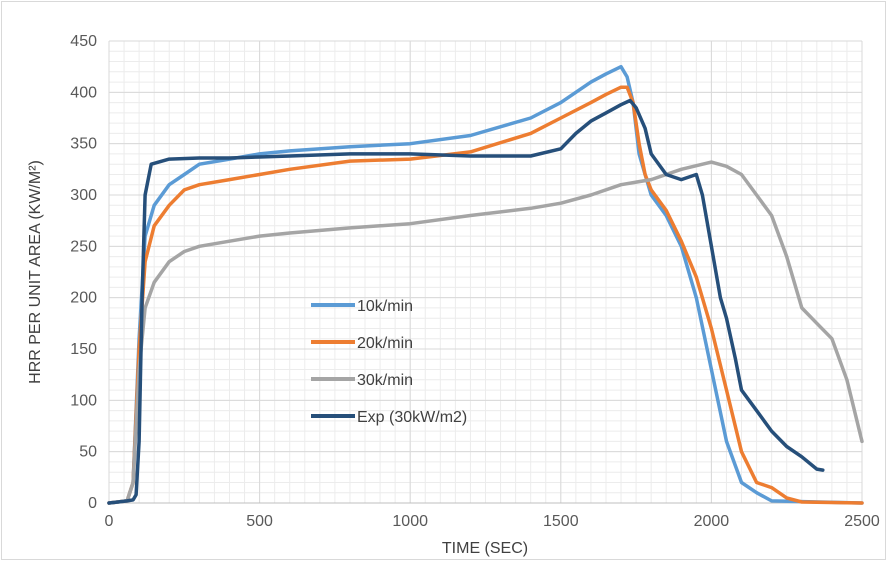 The width and height of the screenshot is (887, 561). I want to click on legend-label: Exp (30kW/m2), so click(412, 417).